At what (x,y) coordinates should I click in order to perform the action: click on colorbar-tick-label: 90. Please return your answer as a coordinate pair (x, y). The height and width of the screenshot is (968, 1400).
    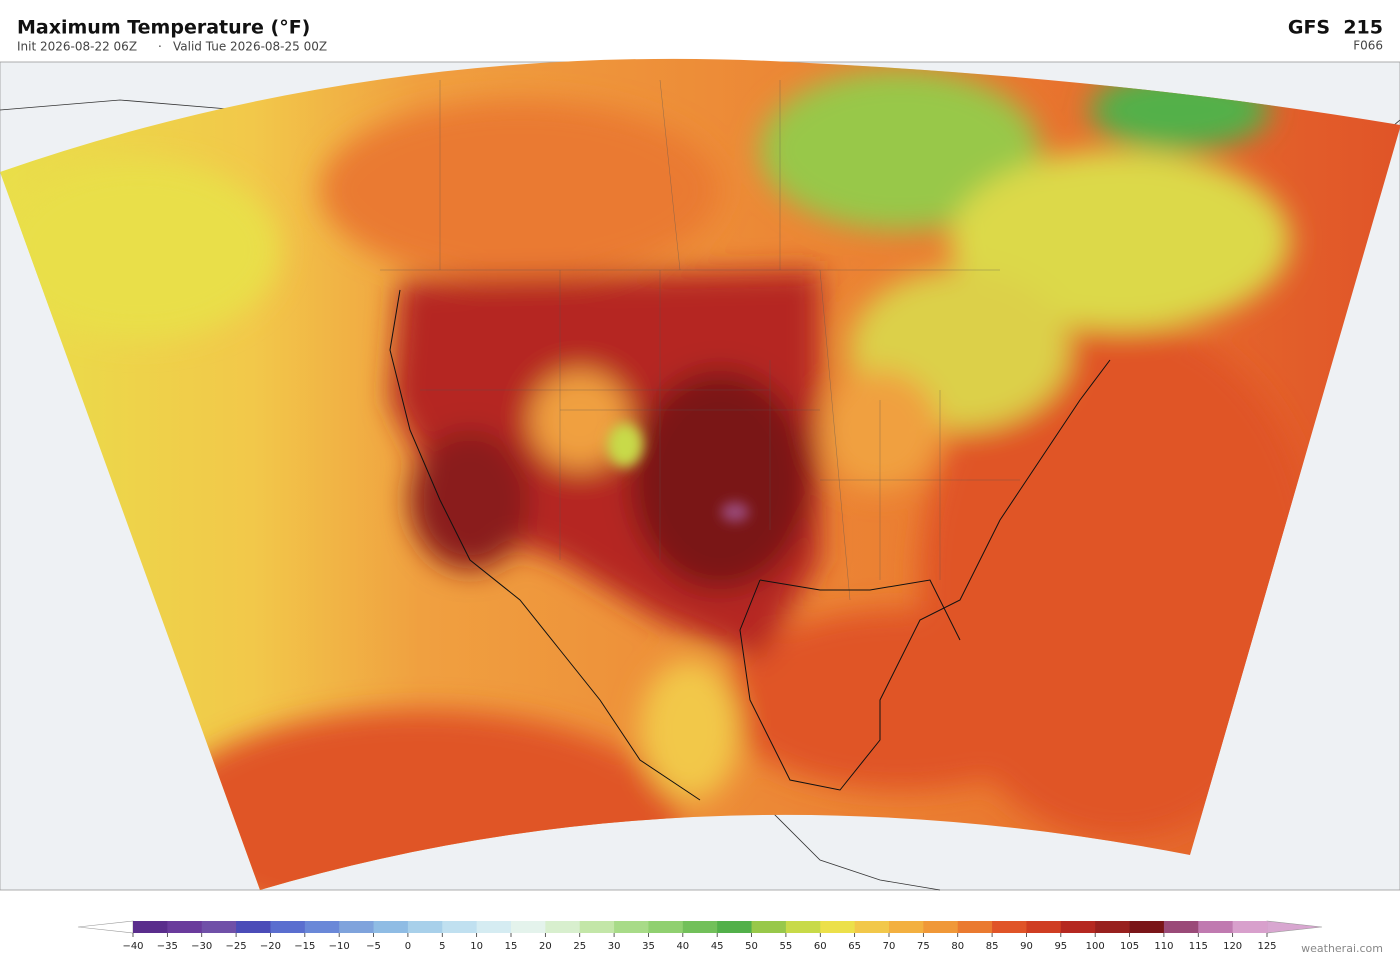
    Looking at the image, I should click on (1026, 946).